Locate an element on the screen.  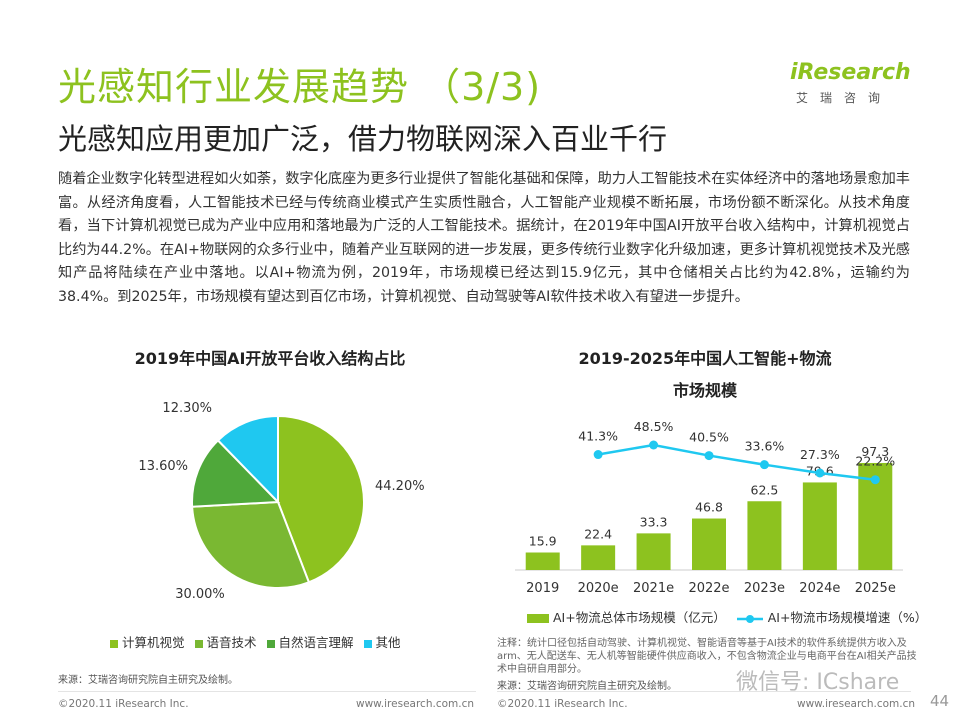
page-title: 光感知行业发展趋势 （3/3) is located at coordinates (300, 87).